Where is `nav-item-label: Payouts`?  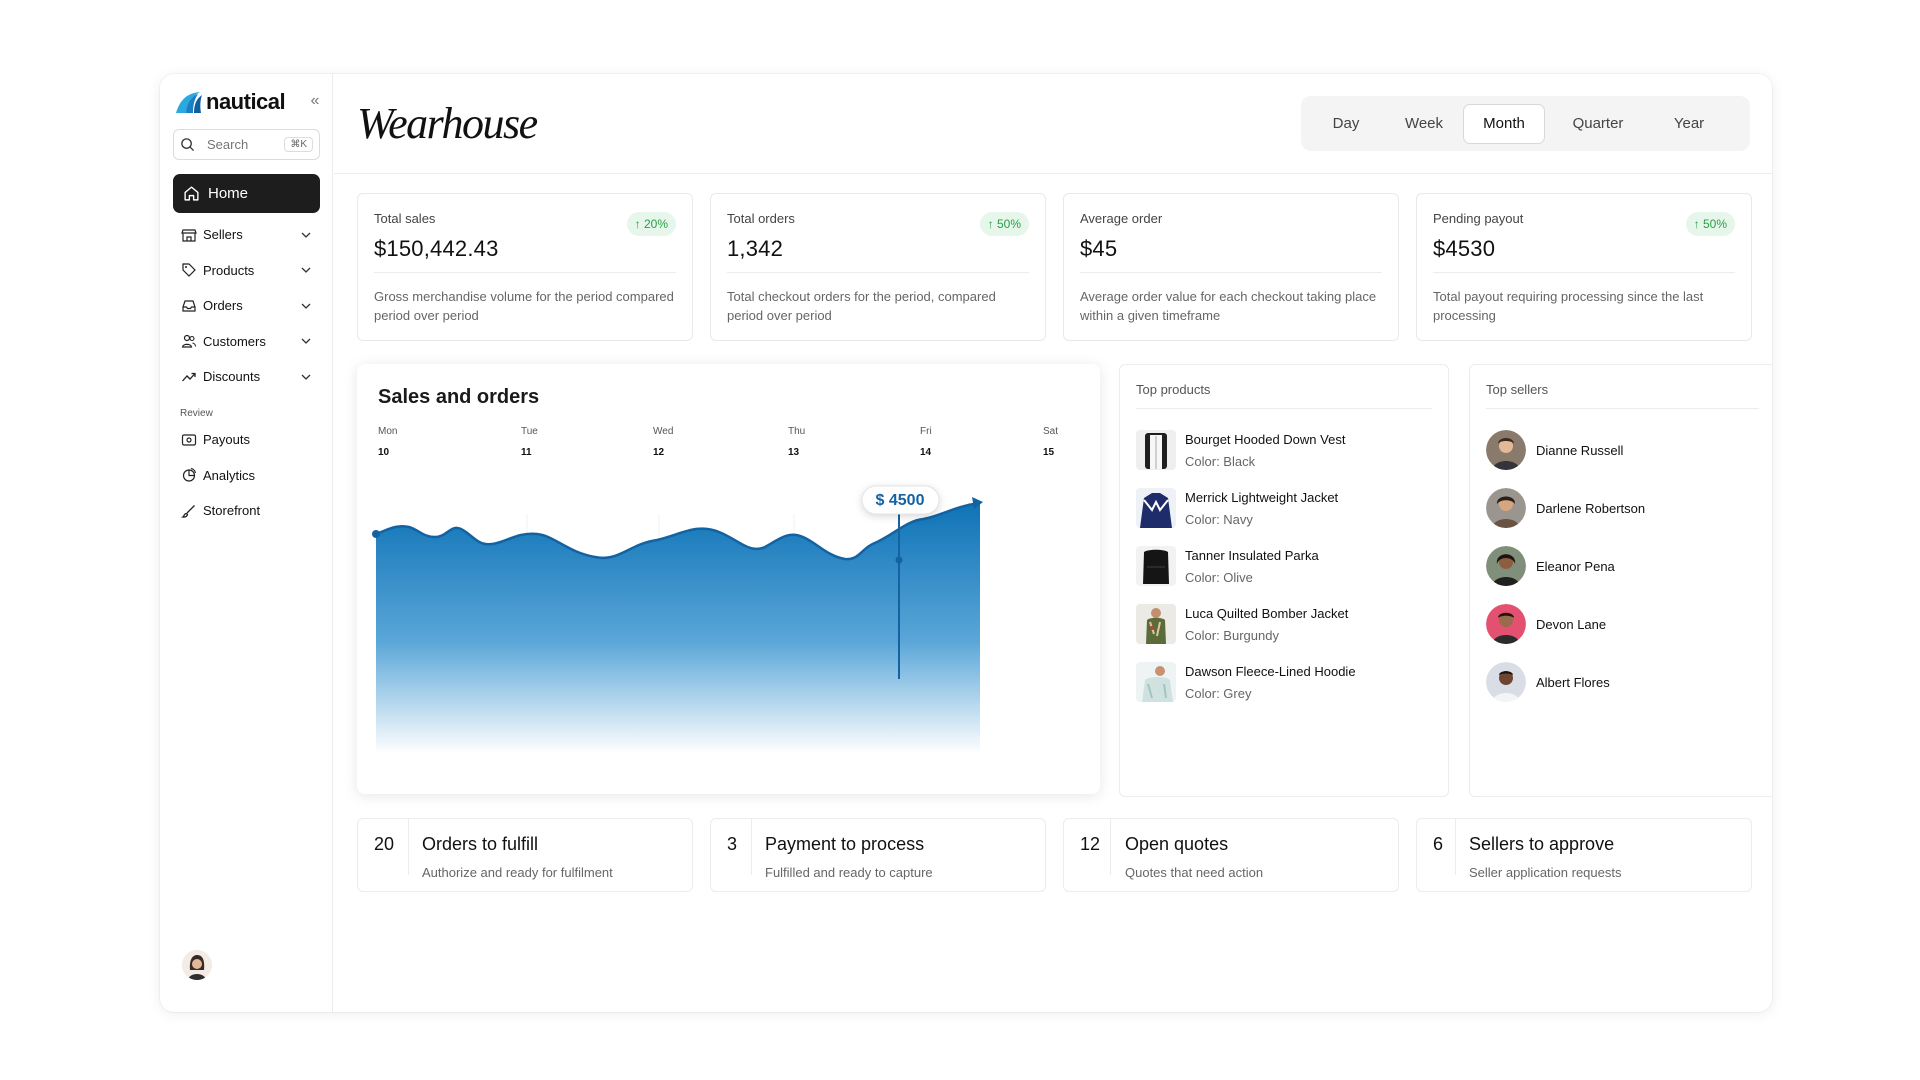 nav-item-label: Payouts is located at coordinates (226, 440).